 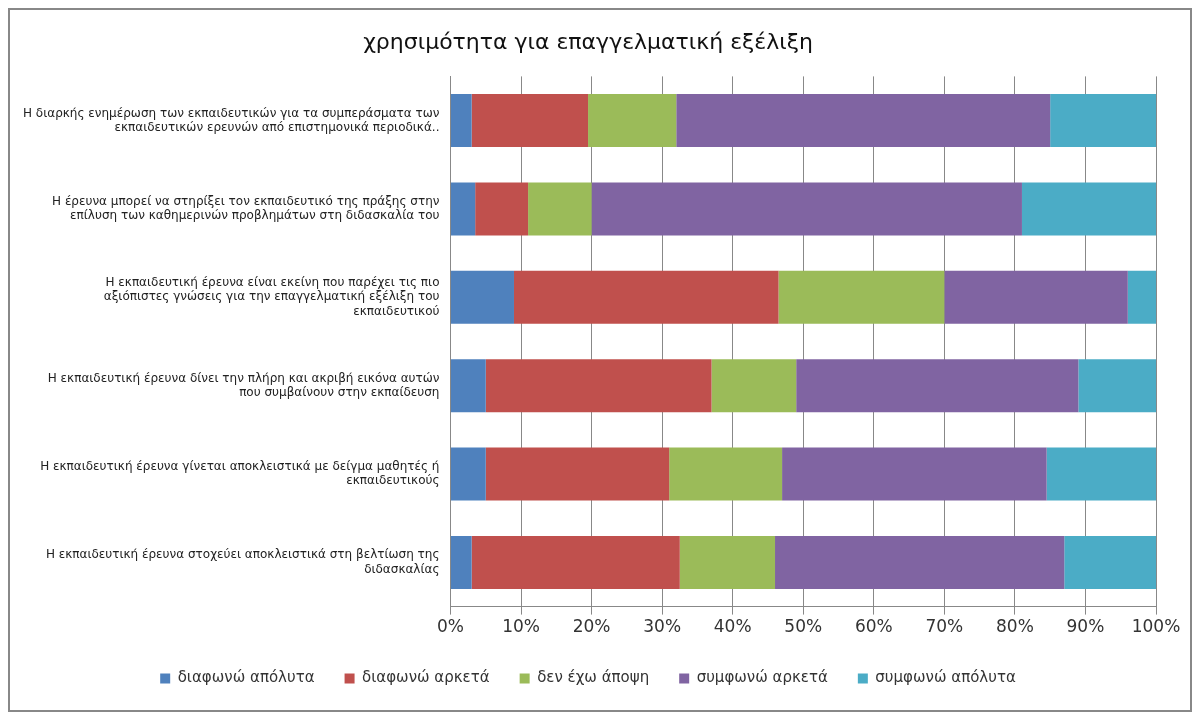 I want to click on y-tick-label: Η έρευνα μπορεί να στηρίξει τον εκπαιδευτικό της πράξης στην επίλυση των καθημερινών προβλημάτων στη διδασκαλία του, so click(x=246, y=208).